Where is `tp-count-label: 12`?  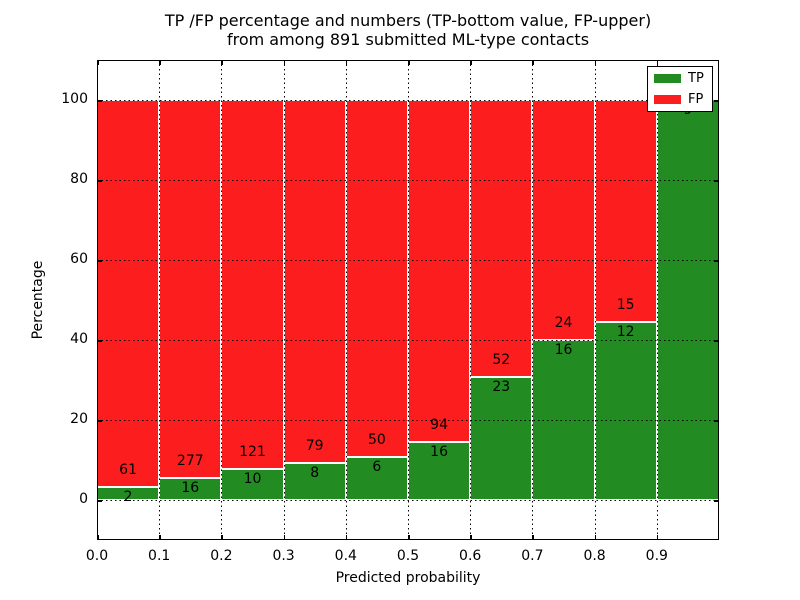
tp-count-label: 12 is located at coordinates (625, 332).